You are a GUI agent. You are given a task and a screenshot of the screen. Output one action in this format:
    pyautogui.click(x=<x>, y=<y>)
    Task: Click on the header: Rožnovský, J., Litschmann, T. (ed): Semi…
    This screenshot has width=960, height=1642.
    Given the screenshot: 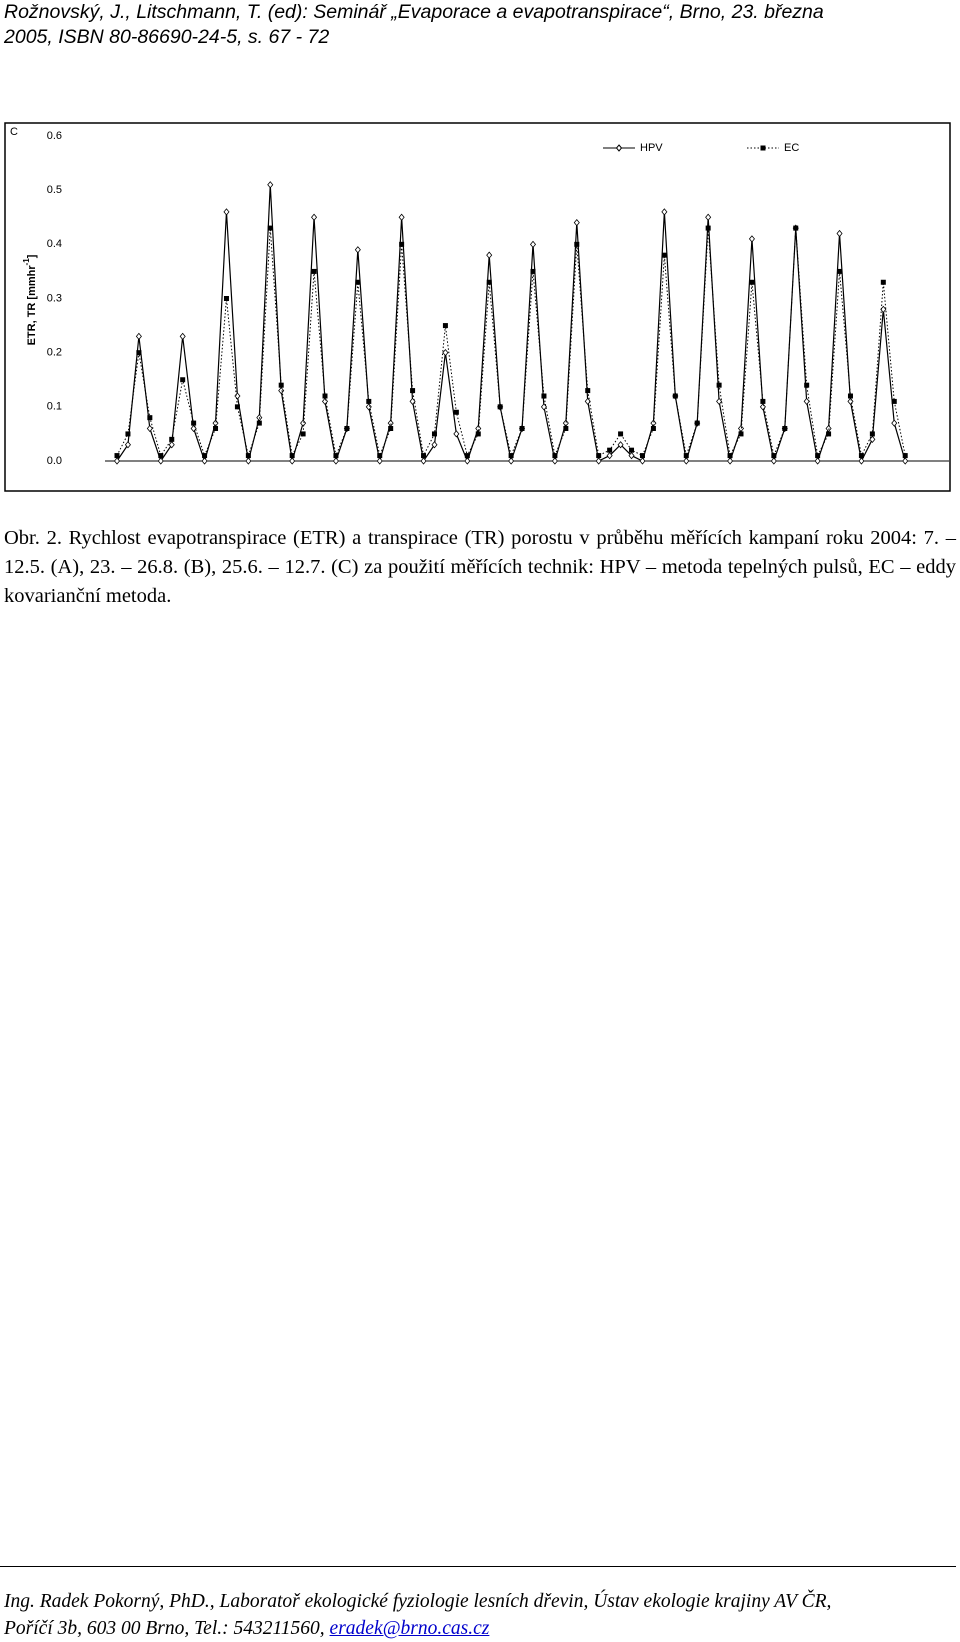 What is the action you would take?
    pyautogui.click(x=414, y=25)
    